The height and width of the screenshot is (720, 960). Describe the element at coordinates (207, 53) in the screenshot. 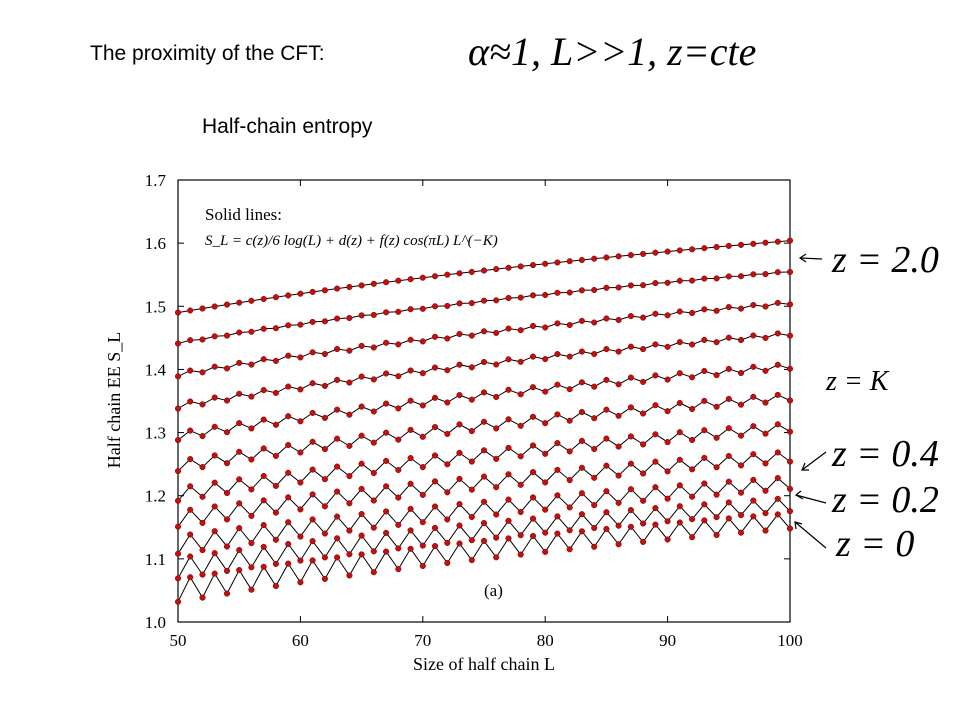

I see `slide-title: The proximity of the CFT:` at that location.